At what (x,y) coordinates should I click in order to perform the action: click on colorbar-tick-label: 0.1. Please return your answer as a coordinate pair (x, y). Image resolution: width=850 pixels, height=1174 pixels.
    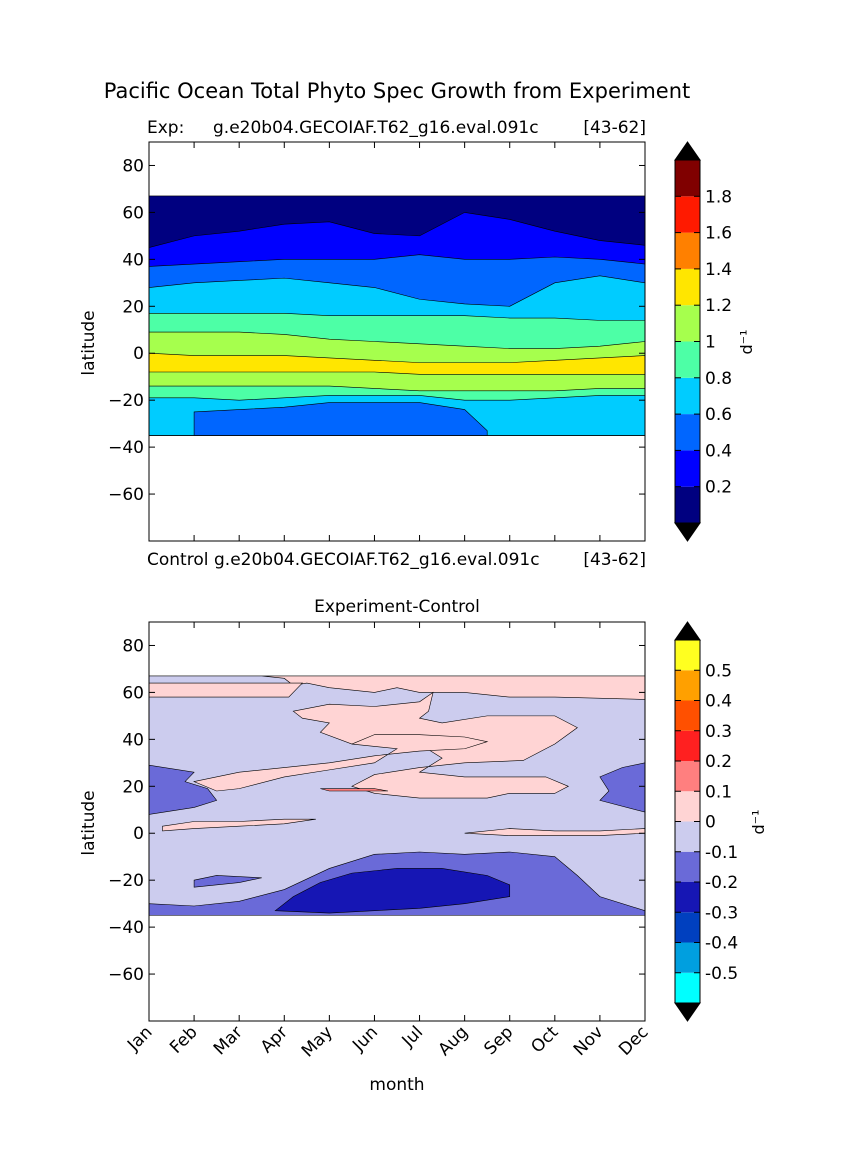
    Looking at the image, I should click on (718, 792).